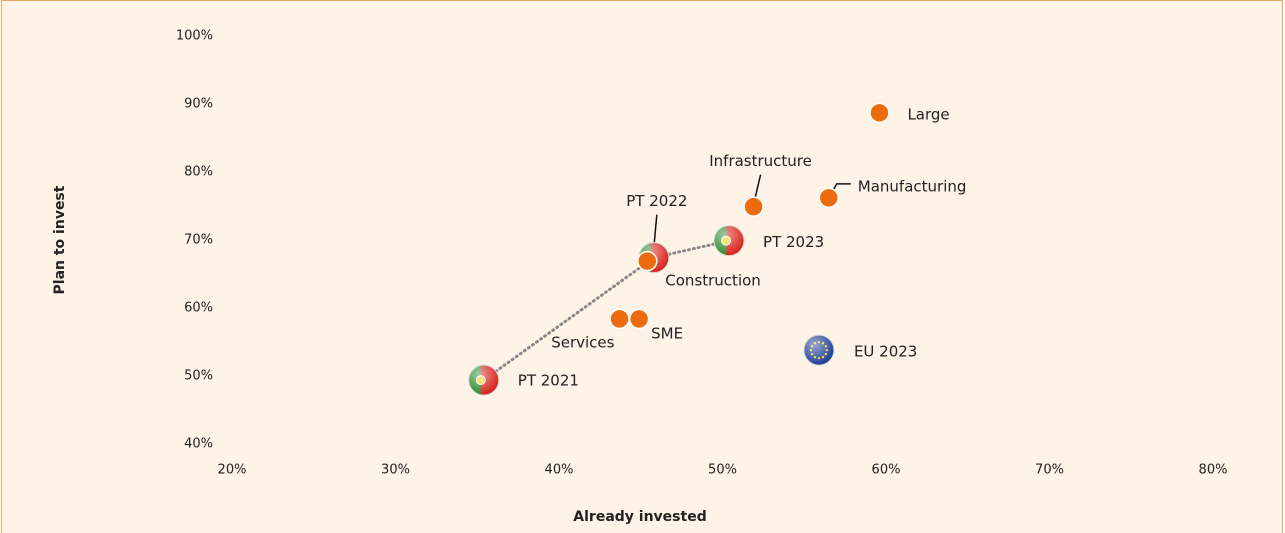  Describe the element at coordinates (656, 201) in the screenshot. I see `point-label: PT 2022` at that location.